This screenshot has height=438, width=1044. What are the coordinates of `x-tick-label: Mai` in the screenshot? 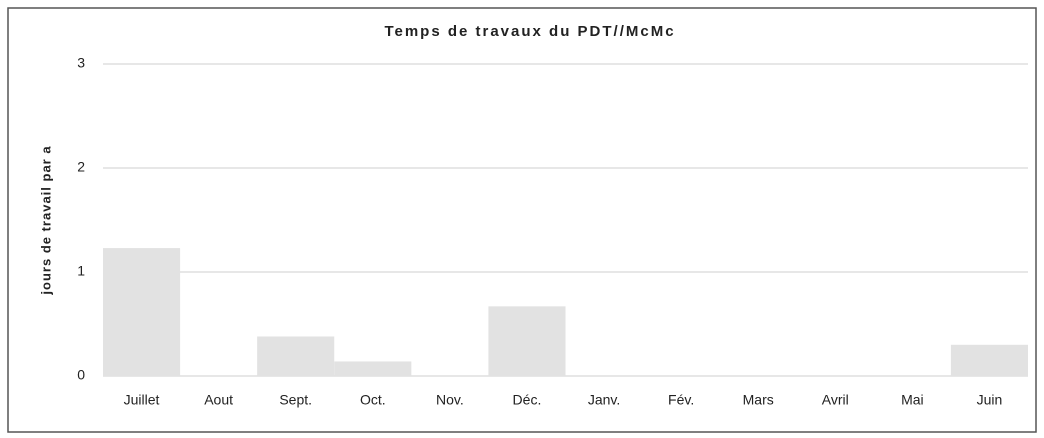 It's located at (912, 400).